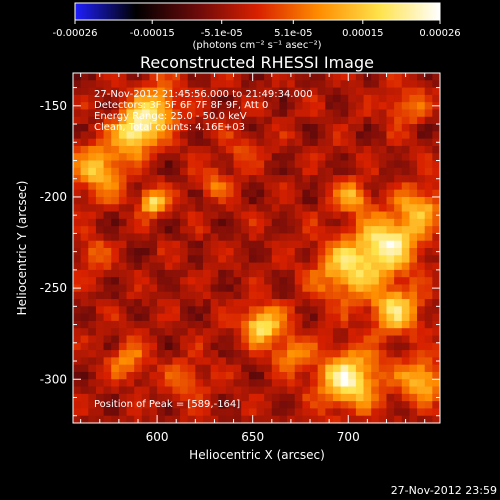  Describe the element at coordinates (252, 437) in the screenshot. I see `x-tick-label: 650` at that location.